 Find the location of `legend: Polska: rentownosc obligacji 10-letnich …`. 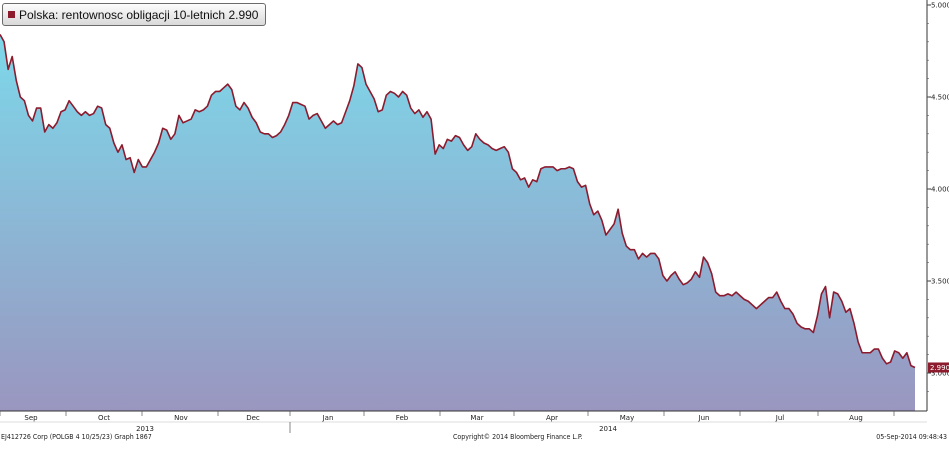

legend: Polska: rentownosc obligacji 10-letnich … is located at coordinates (134, 14).